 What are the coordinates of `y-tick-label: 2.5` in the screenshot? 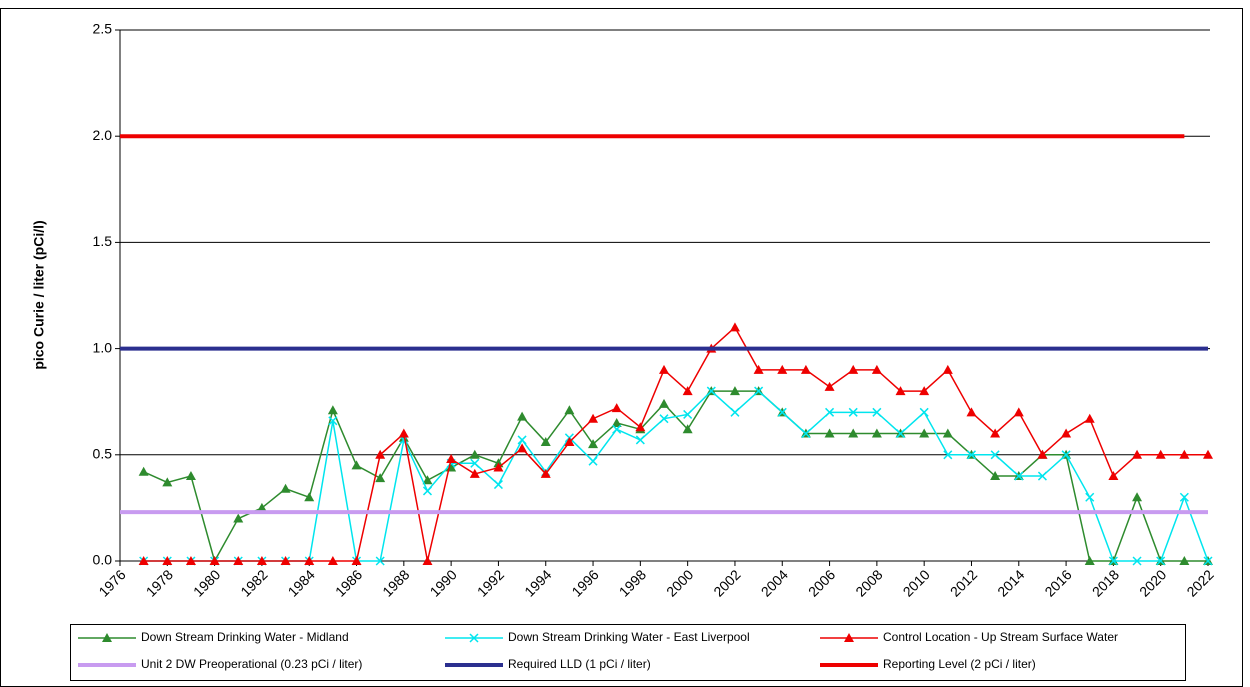 It's located at (103, 29).